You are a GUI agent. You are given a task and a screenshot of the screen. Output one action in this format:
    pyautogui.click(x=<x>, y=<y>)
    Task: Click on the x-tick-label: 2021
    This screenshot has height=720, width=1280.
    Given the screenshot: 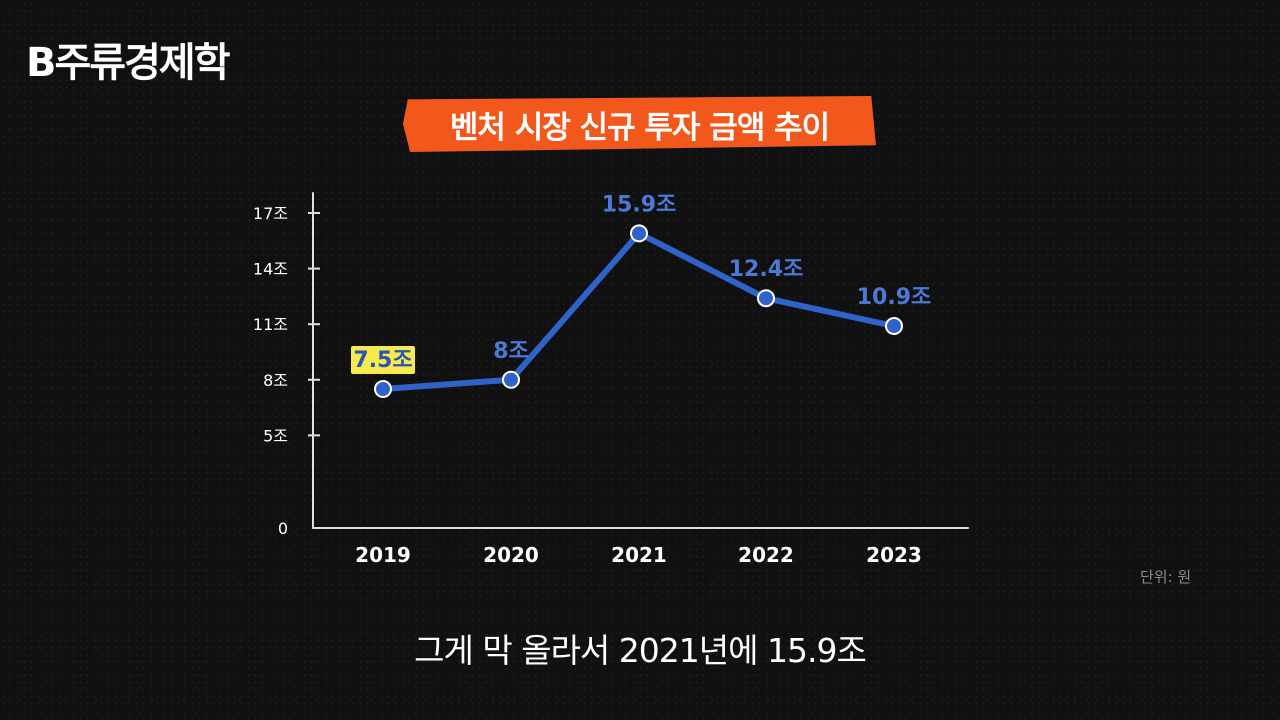 What is the action you would take?
    pyautogui.click(x=639, y=555)
    